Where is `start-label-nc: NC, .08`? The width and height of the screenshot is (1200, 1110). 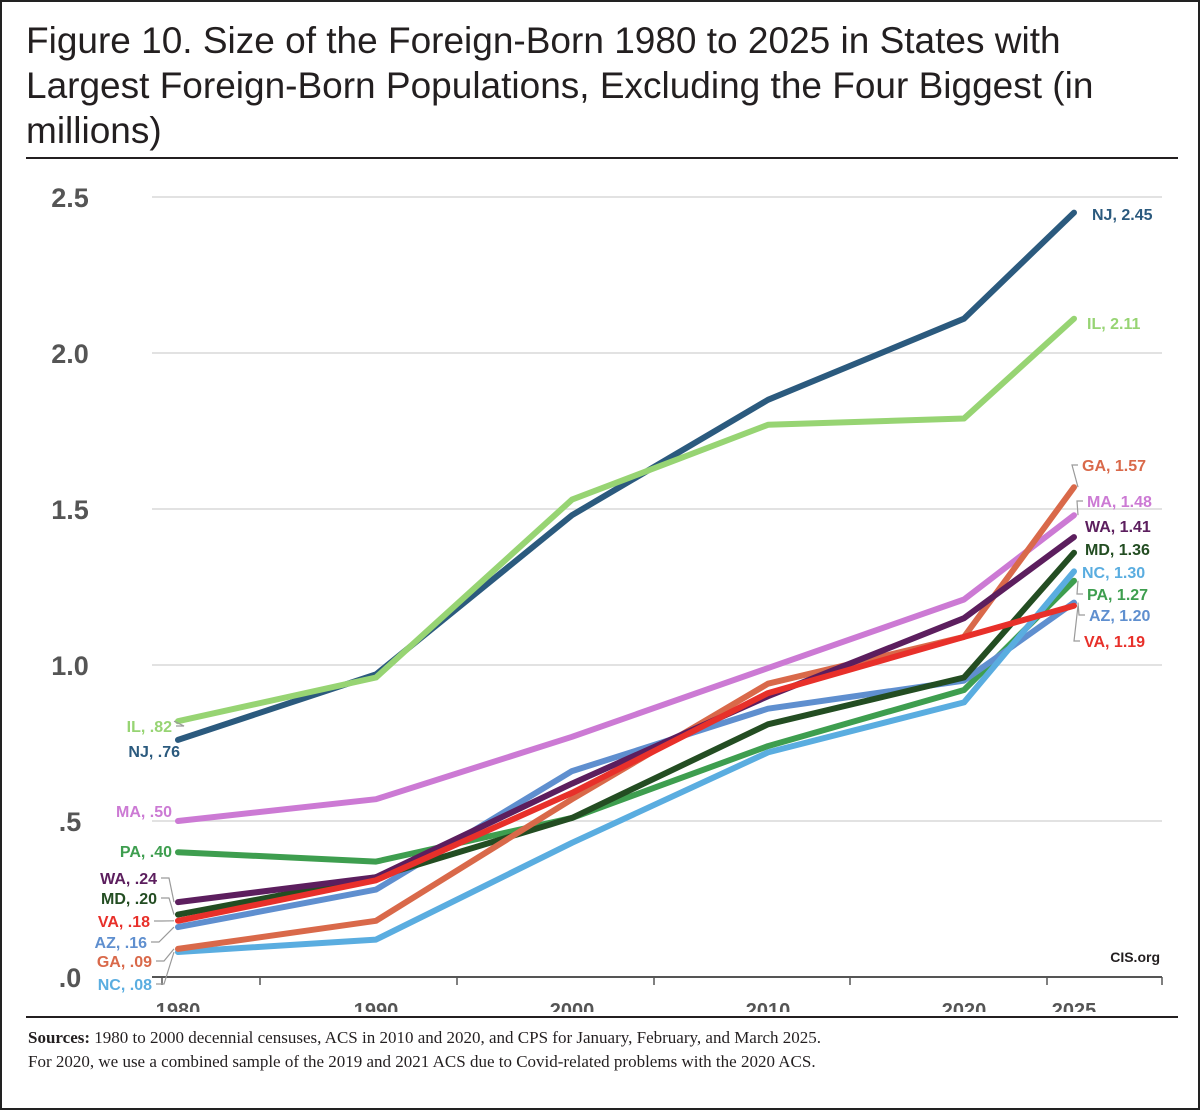
start-label-nc: NC, .08 is located at coordinates (125, 985).